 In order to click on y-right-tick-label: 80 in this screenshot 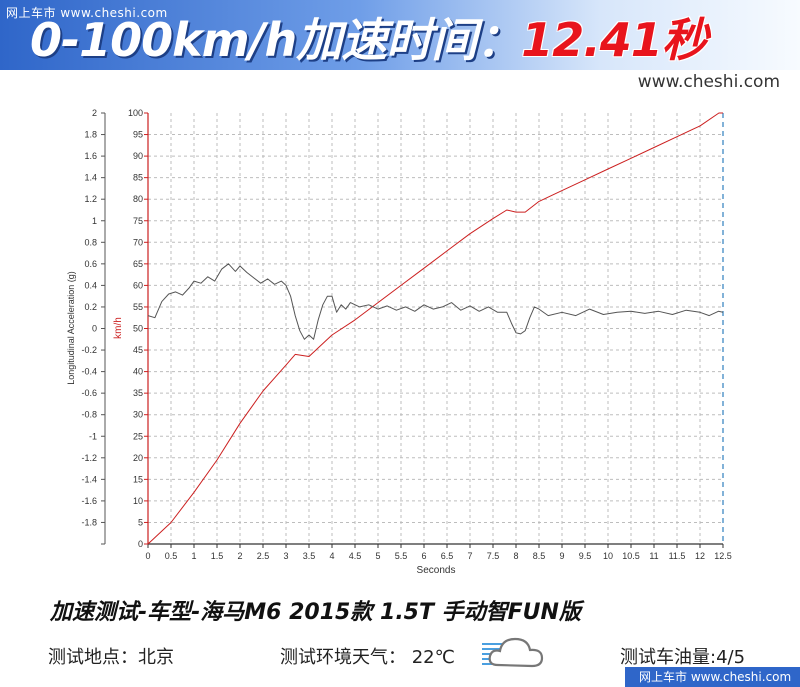, I will do `click(138, 199)`.